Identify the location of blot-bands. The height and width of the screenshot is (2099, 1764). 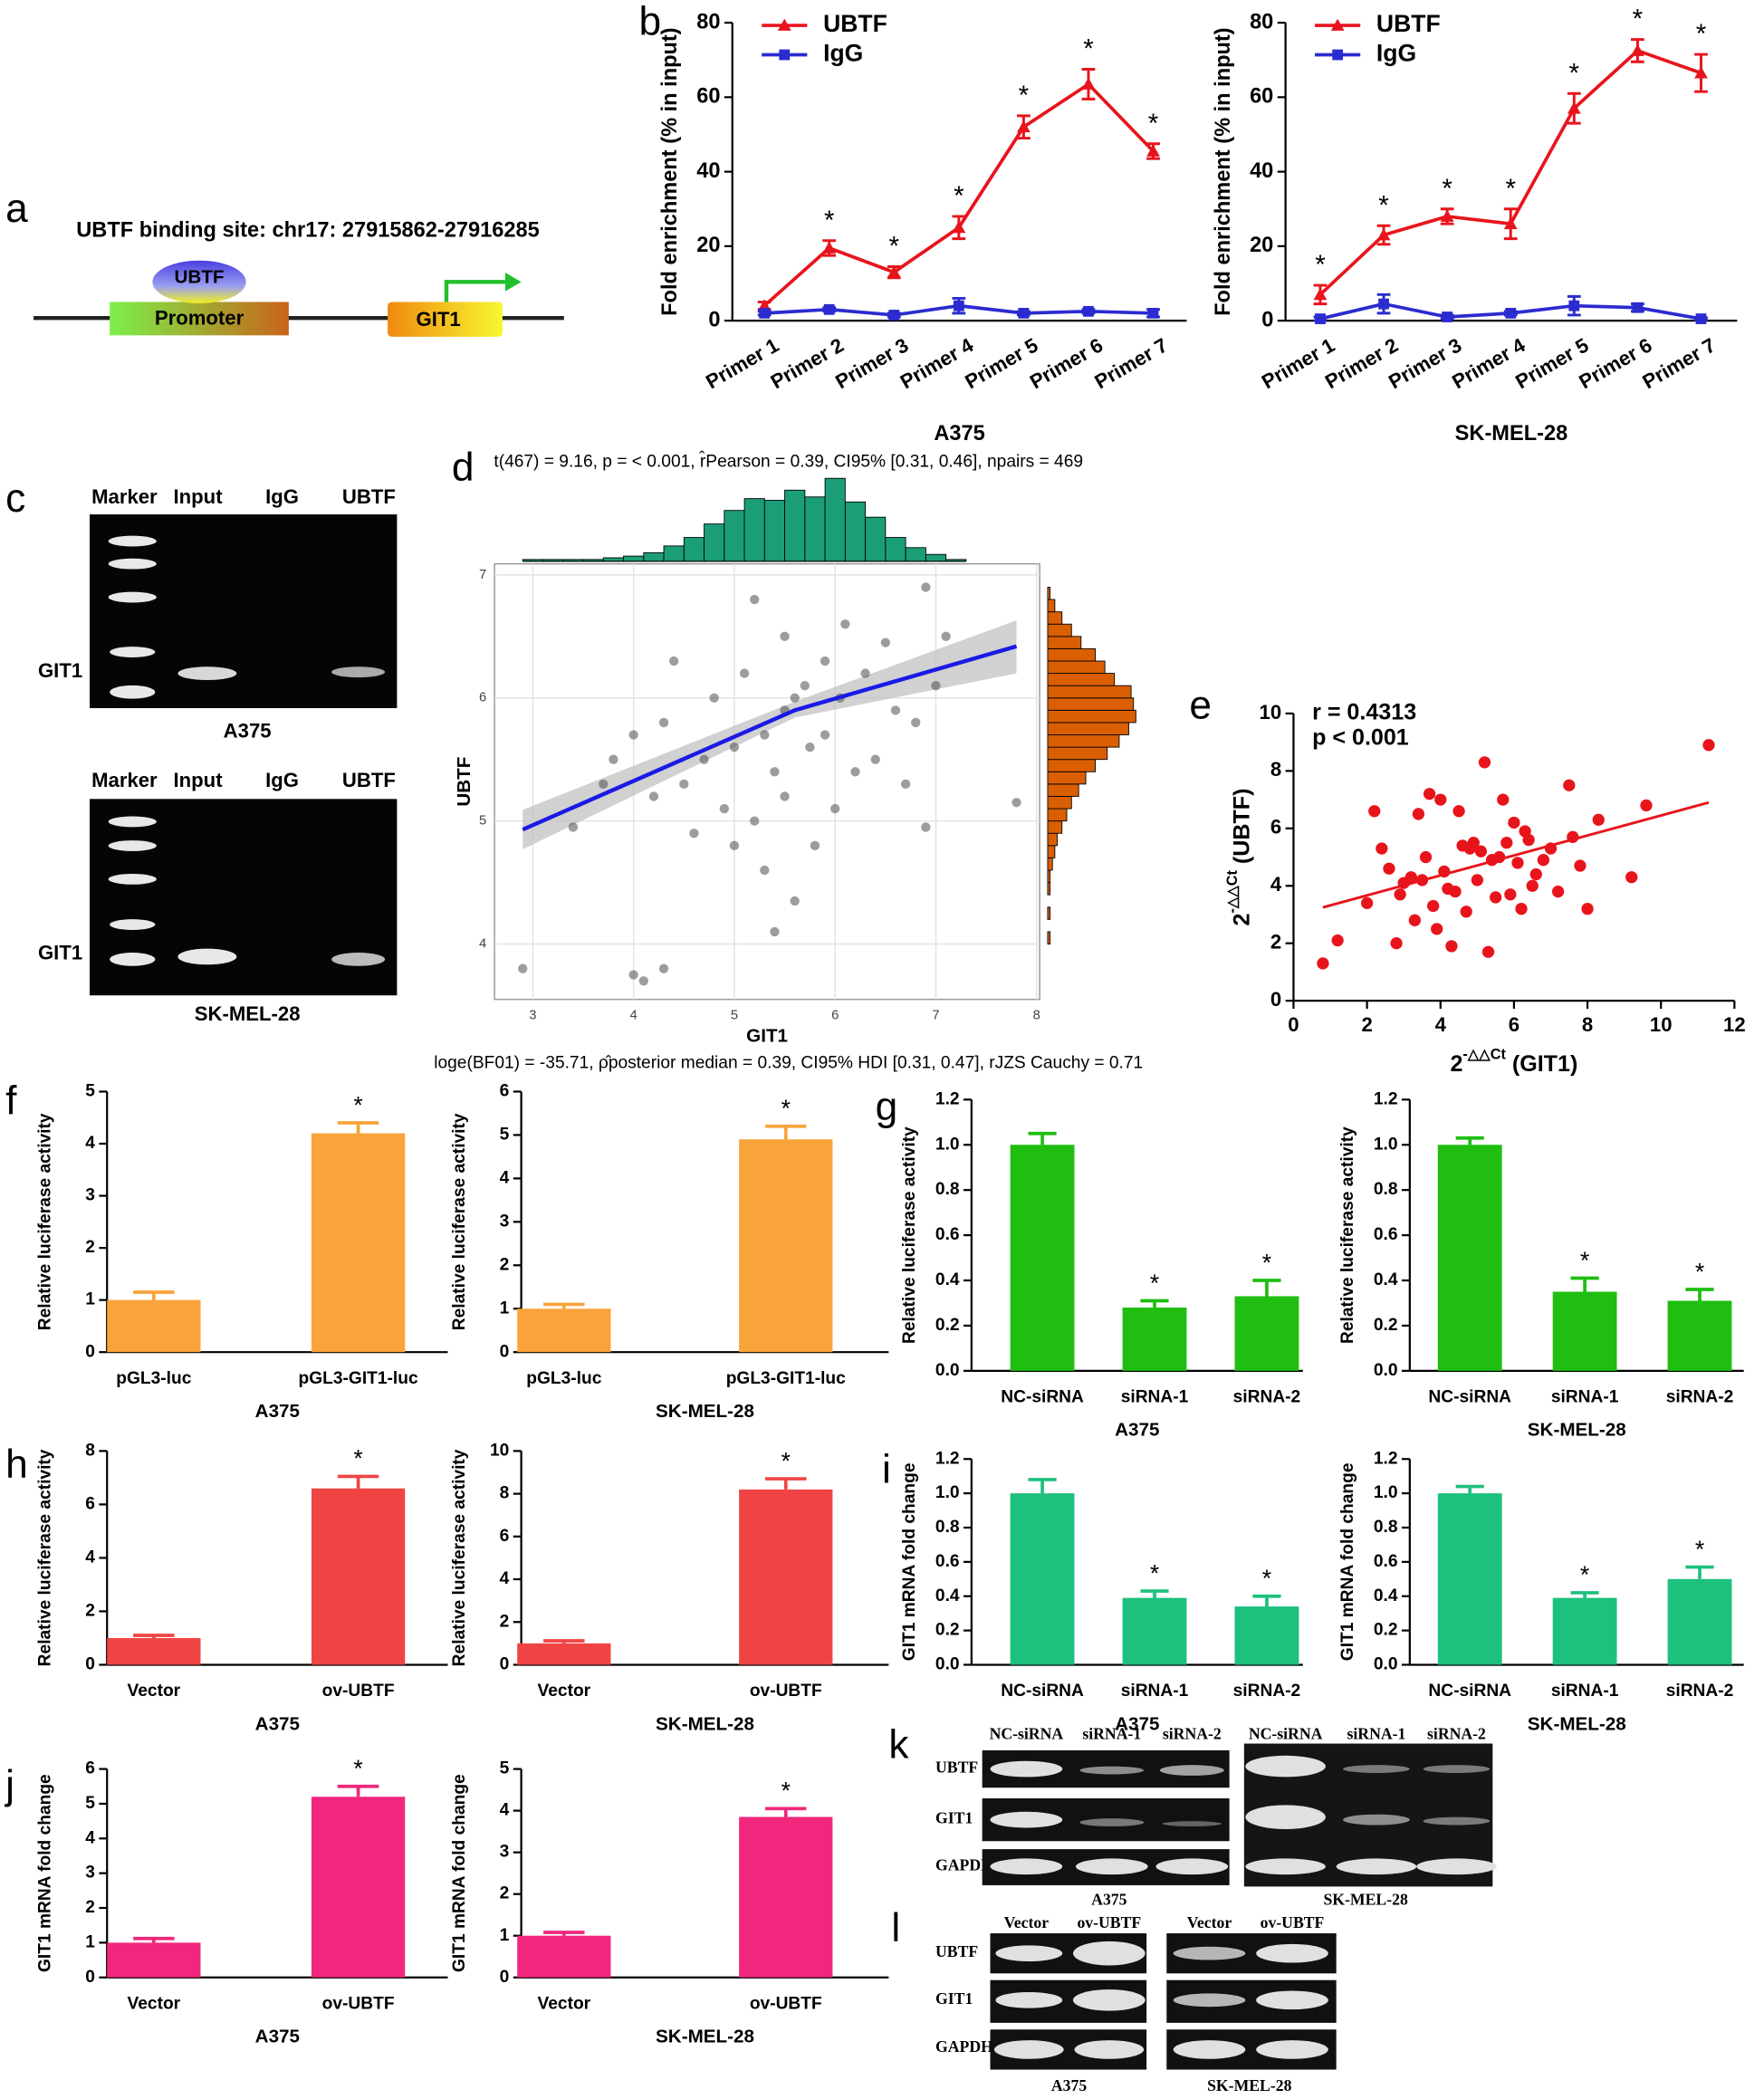
(1160, 2000).